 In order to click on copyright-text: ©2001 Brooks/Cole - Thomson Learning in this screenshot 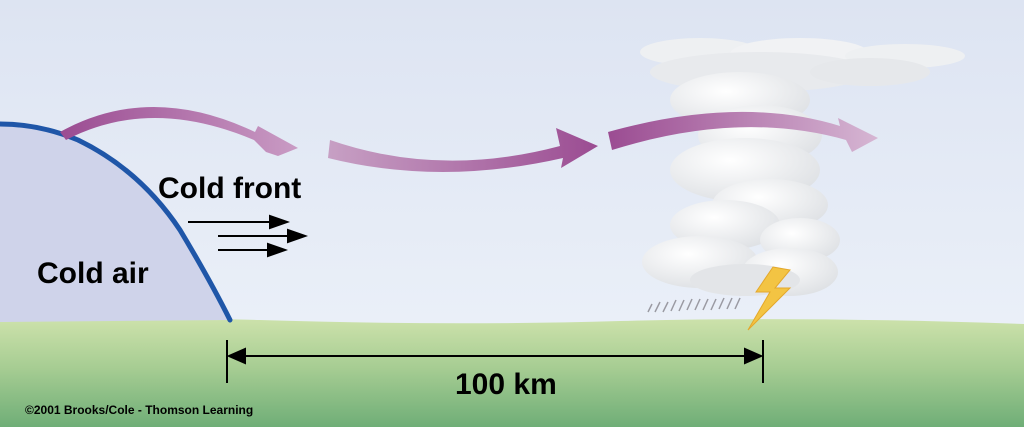, I will do `click(139, 410)`.